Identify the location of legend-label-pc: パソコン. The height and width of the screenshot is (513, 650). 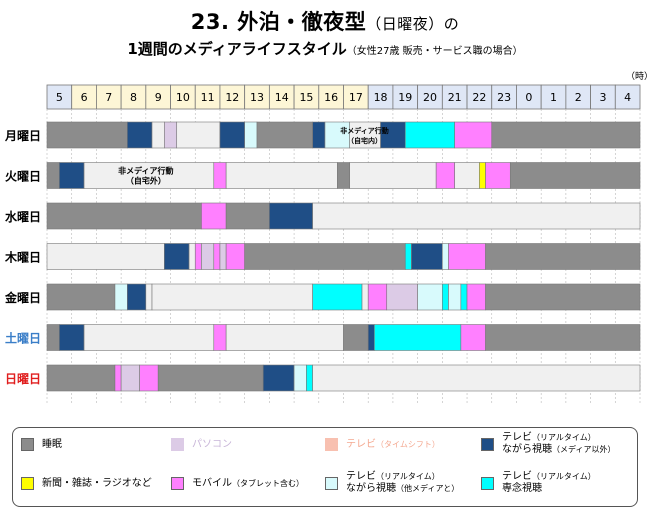
(212, 444).